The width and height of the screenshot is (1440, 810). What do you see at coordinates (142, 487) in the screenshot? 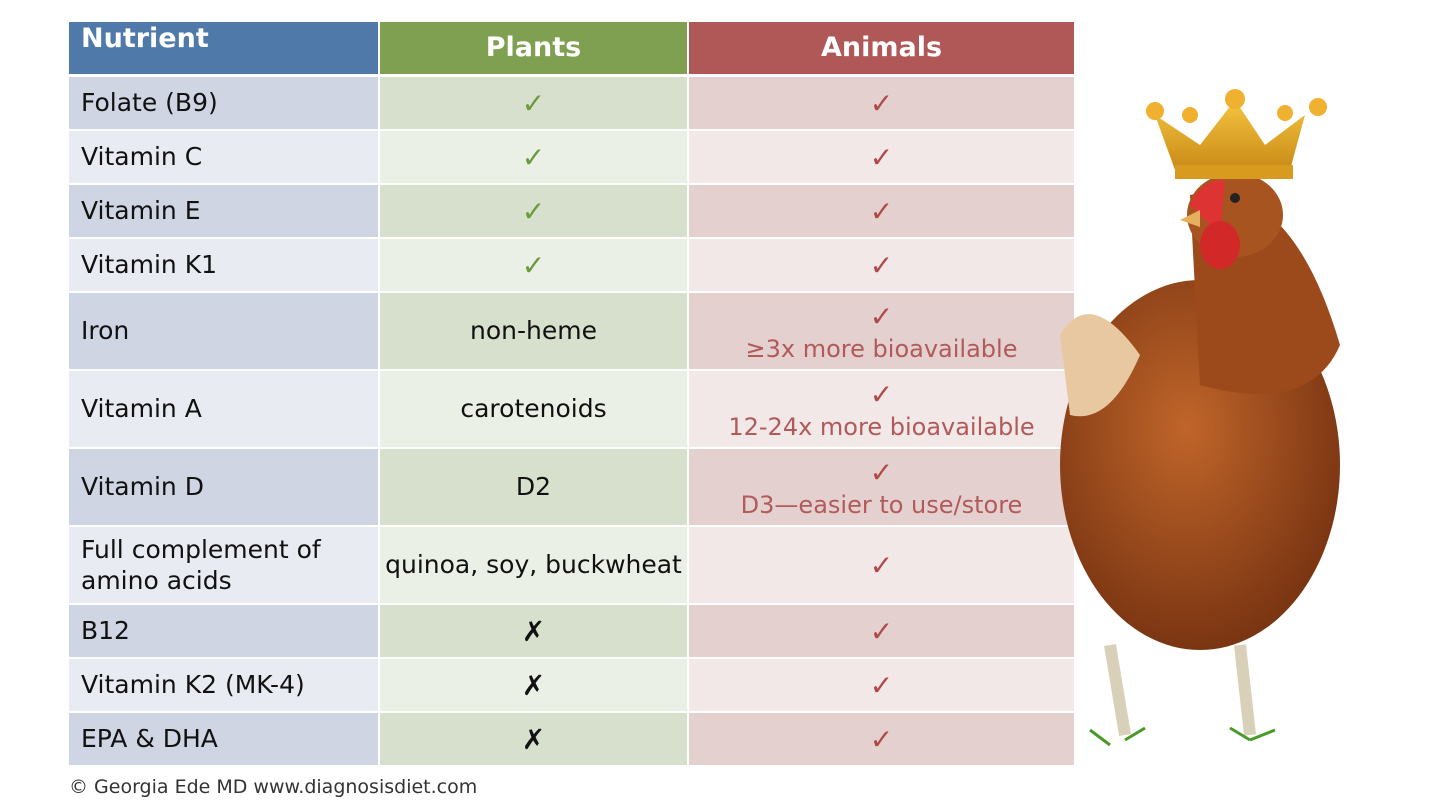
I see `nutrient-text: Vitamin D` at bounding box center [142, 487].